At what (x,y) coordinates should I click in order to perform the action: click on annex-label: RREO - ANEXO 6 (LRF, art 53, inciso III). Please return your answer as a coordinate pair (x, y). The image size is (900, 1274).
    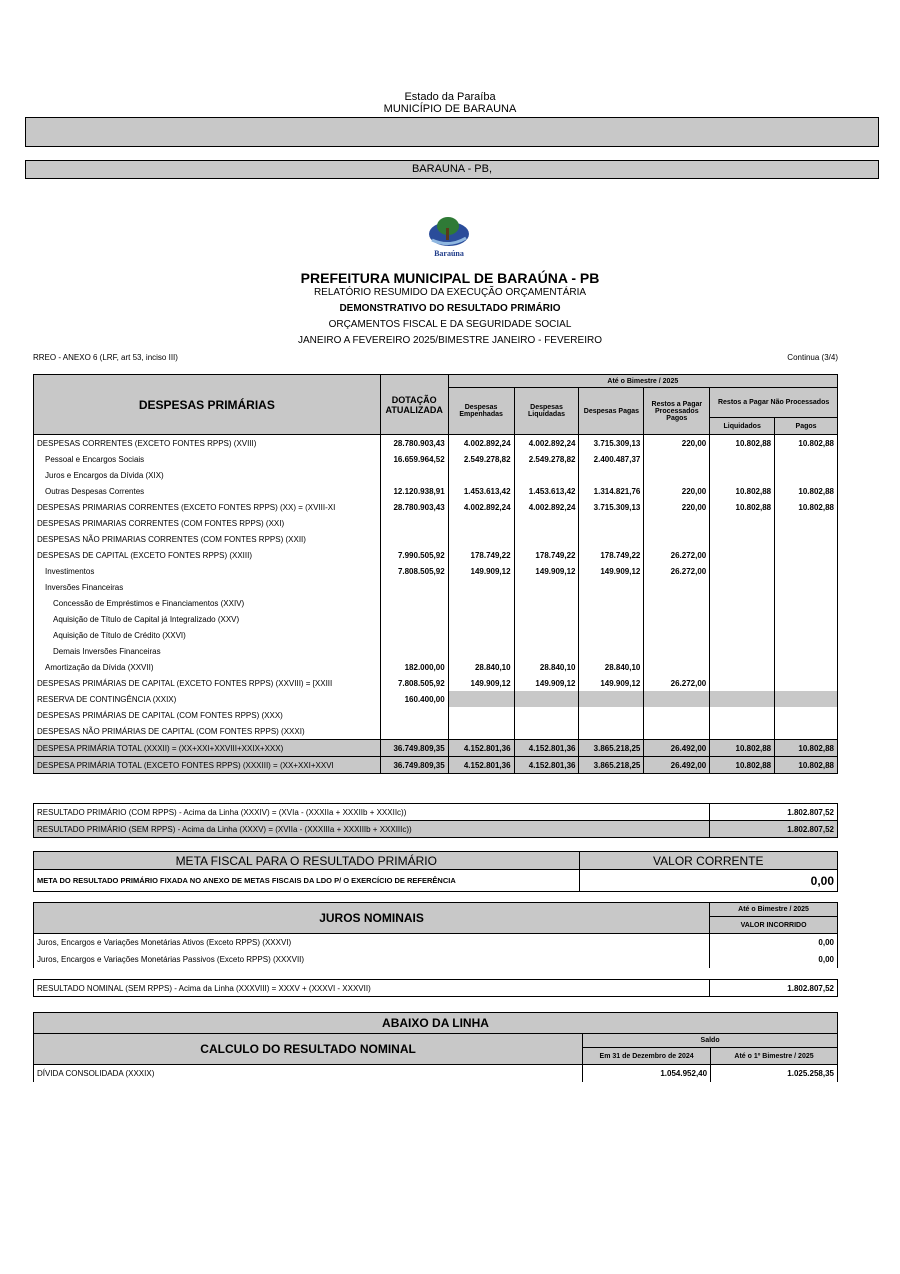
    Looking at the image, I should click on (105, 357).